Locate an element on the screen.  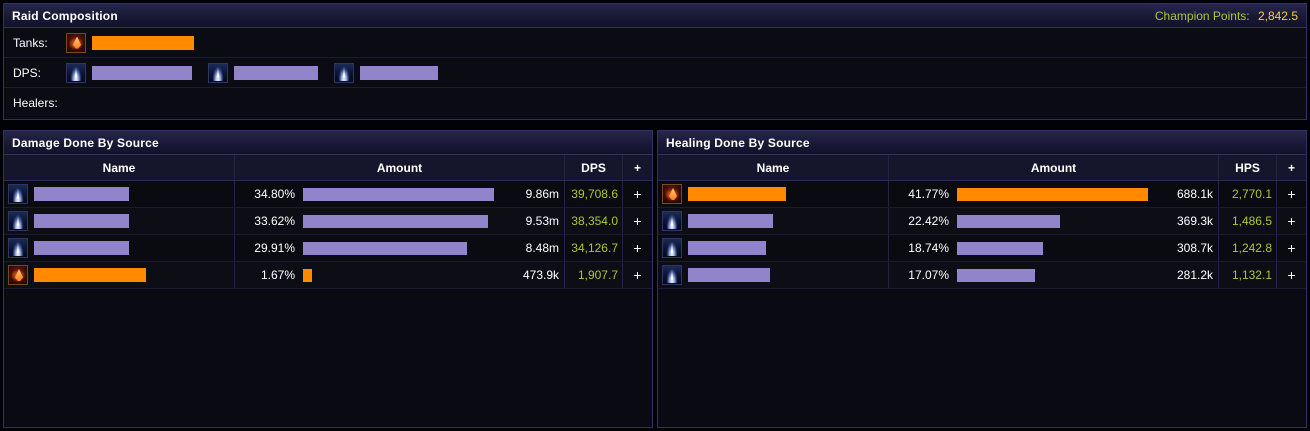
percent-value: 33.62% is located at coordinates (274, 221).